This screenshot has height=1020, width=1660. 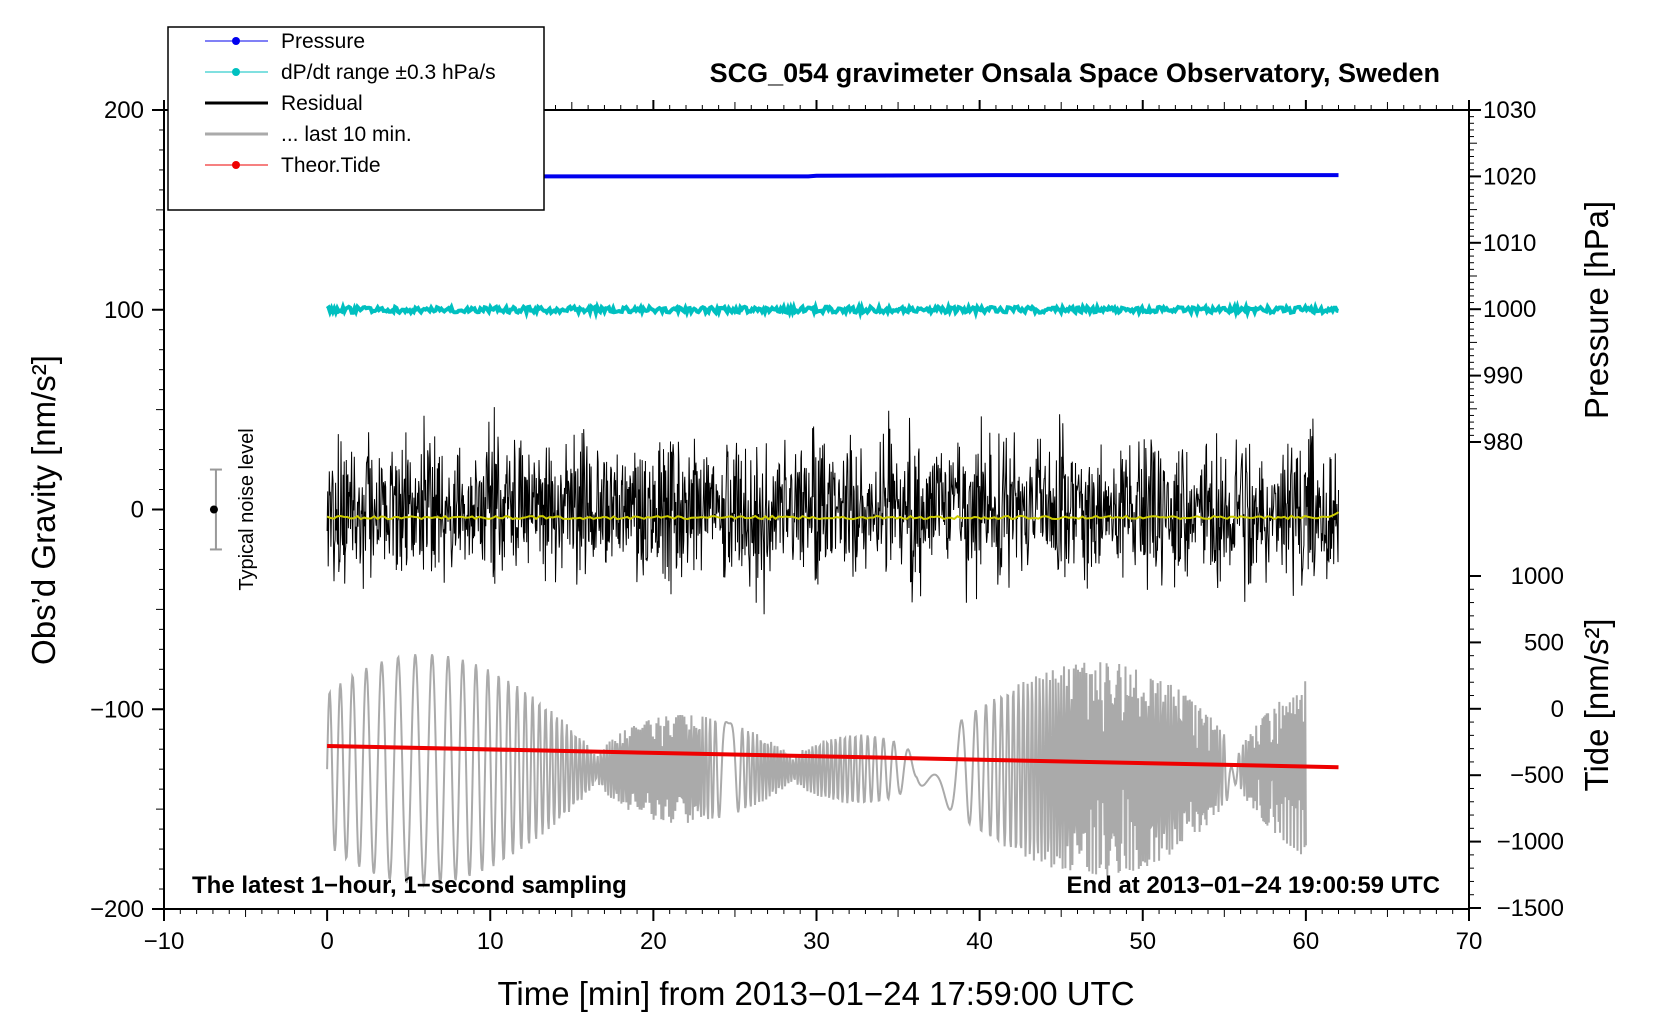 I want to click on x-axis-title: Time [min] from 2013−01−24 17:59:00 UTC, so click(x=815, y=993).